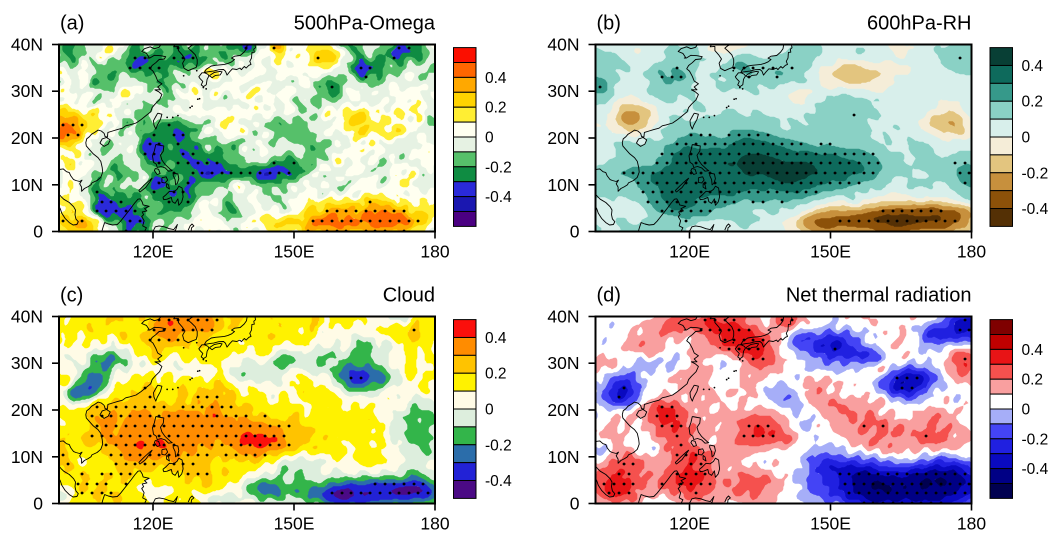  Describe the element at coordinates (71, 296) in the screenshot. I see `svg-text: (c)` at that location.